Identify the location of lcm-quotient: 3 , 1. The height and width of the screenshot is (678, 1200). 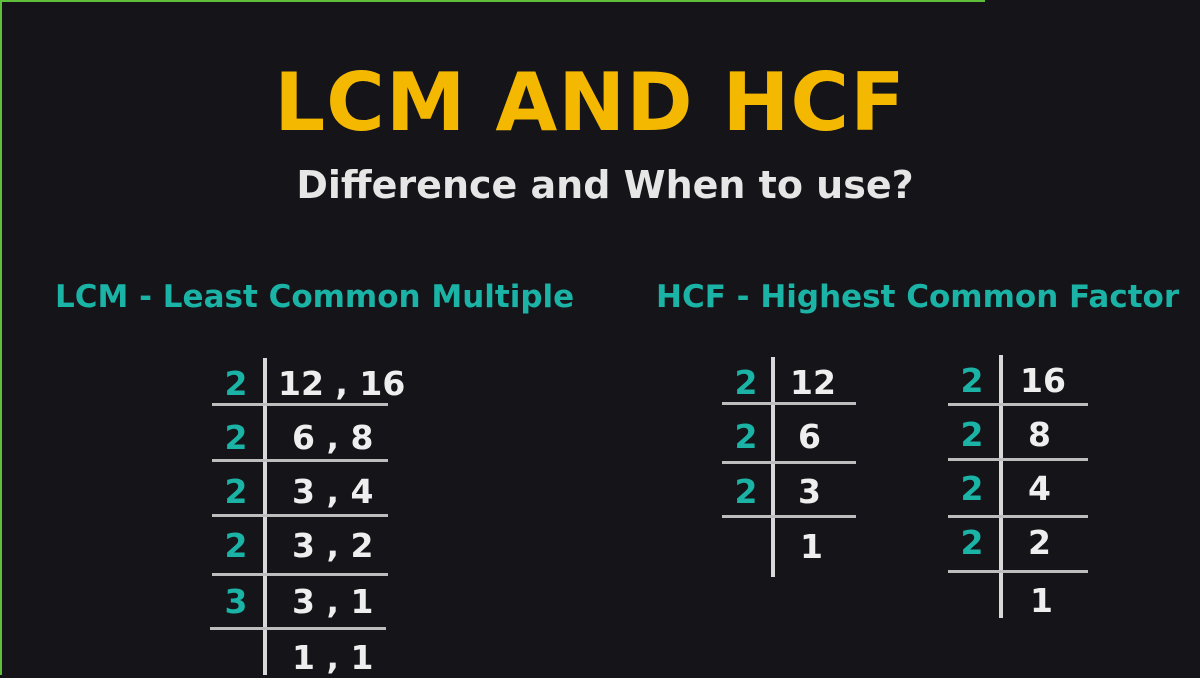
(333, 601).